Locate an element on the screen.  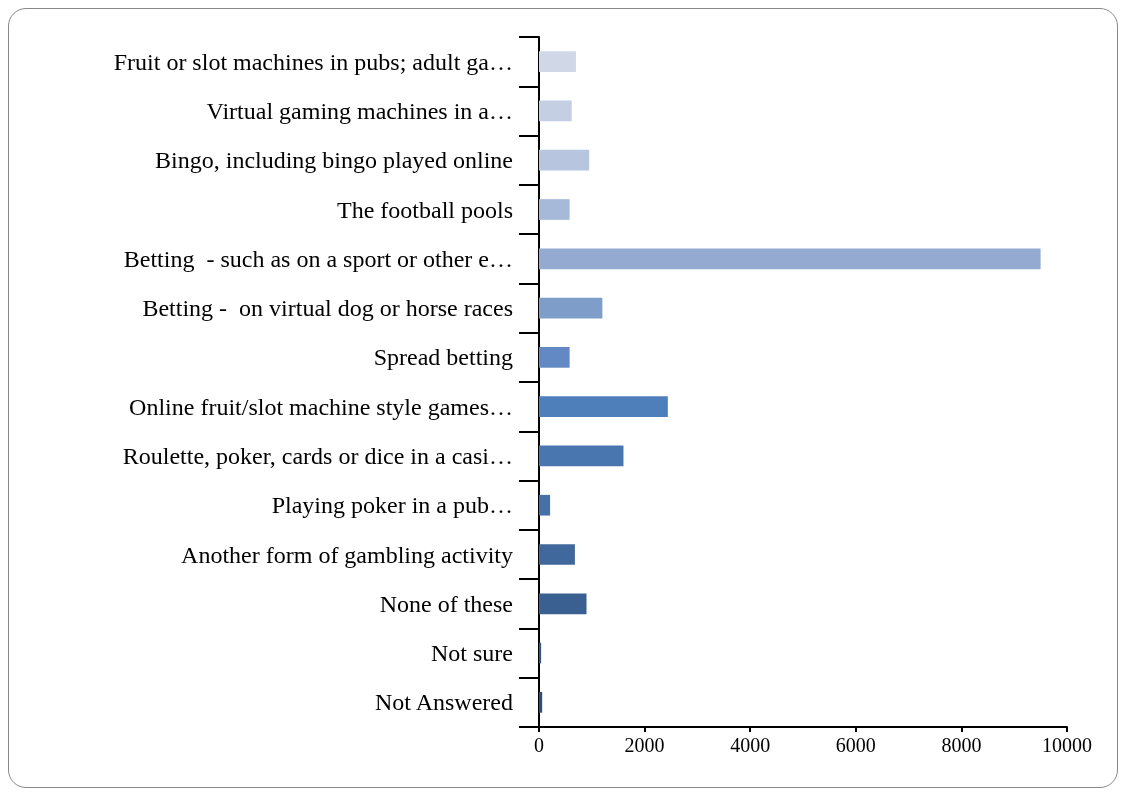
y-tick-label: Not Answered is located at coordinates (444, 702).